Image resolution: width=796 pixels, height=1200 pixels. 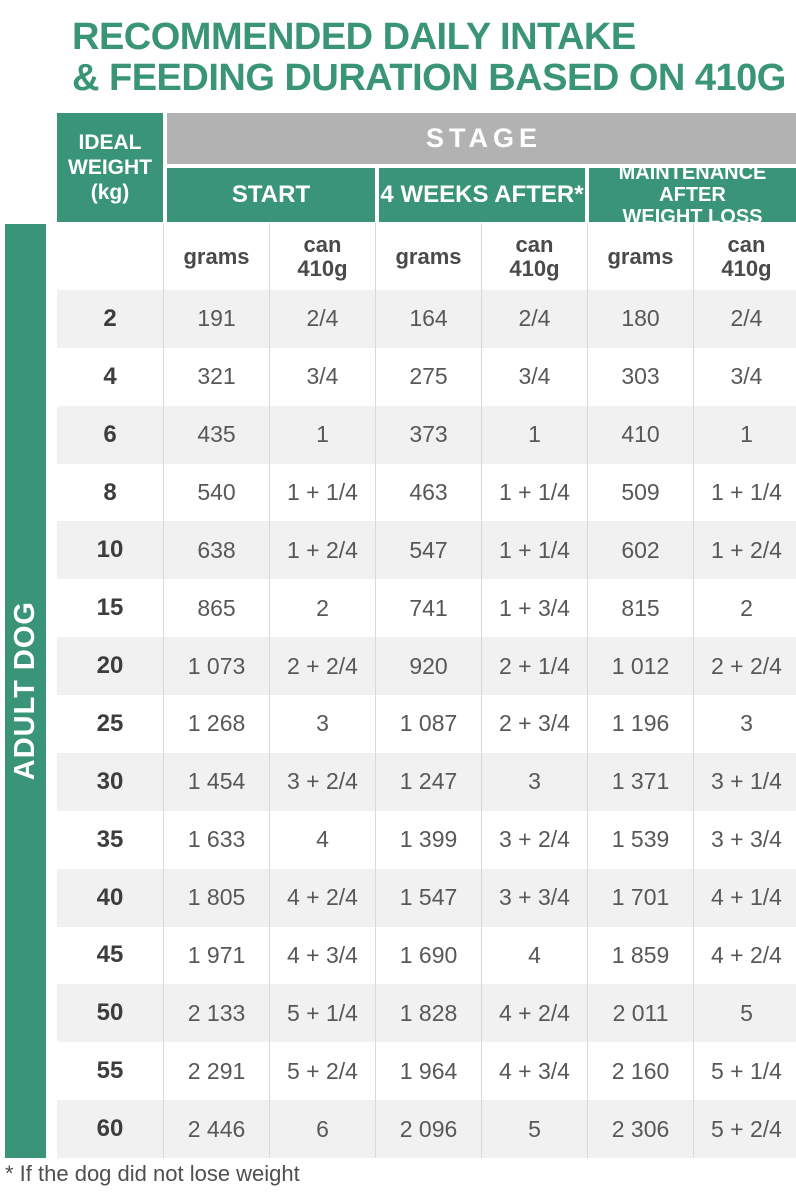 I want to click on value-cell: 180, so click(x=640, y=319).